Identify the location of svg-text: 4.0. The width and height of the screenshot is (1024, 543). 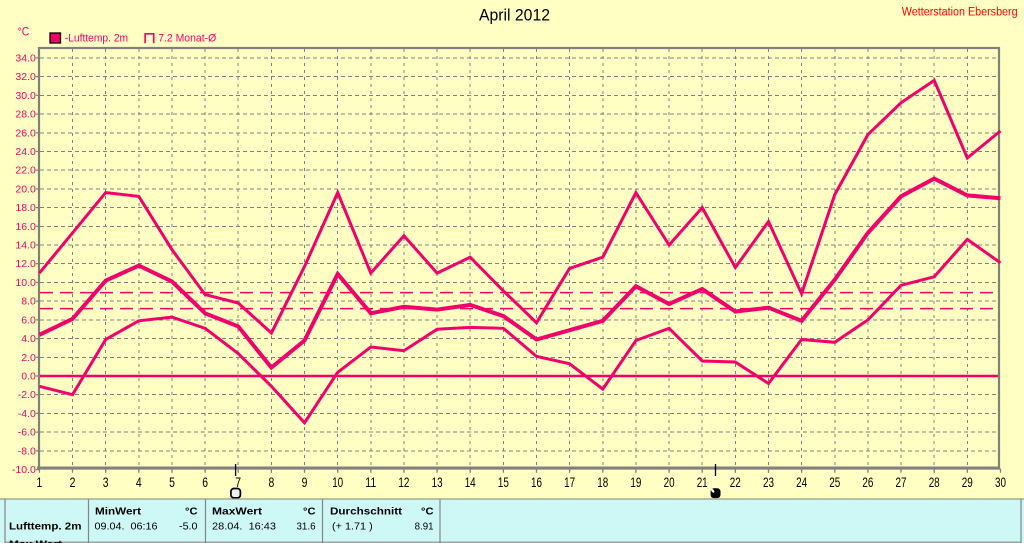
(28, 339).